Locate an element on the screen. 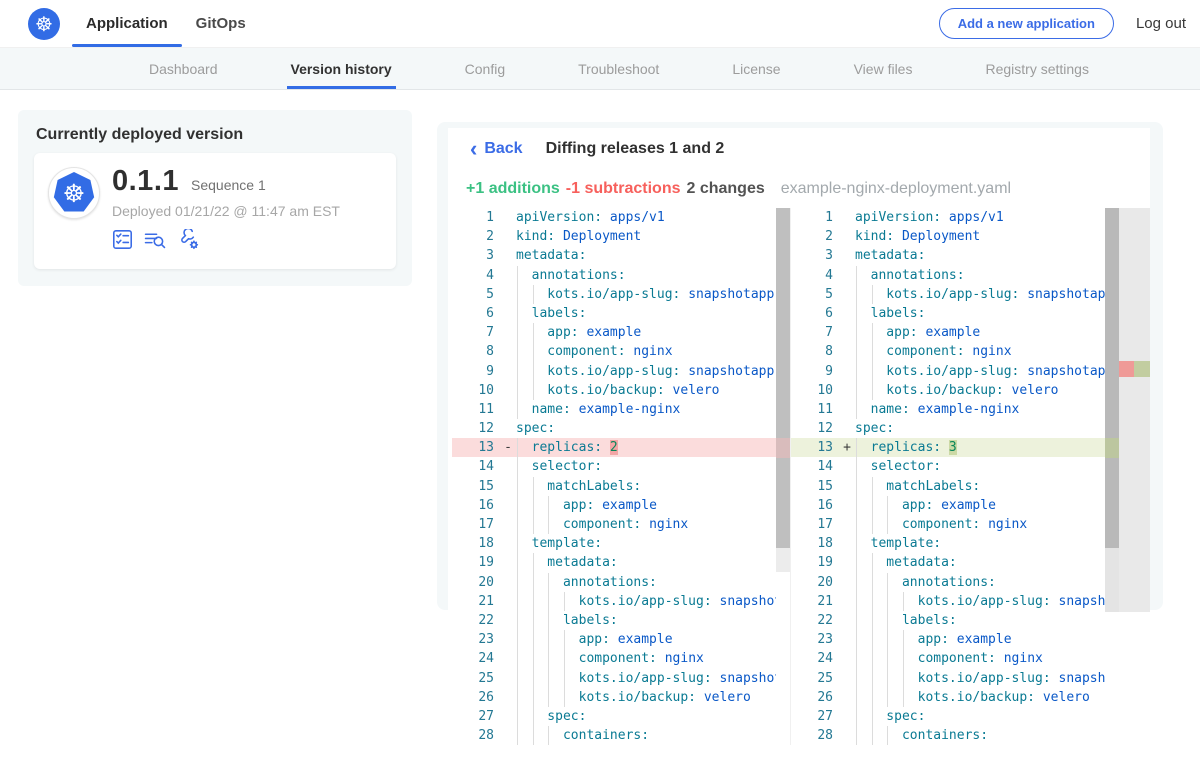  line-number: 8 is located at coordinates (829, 352).